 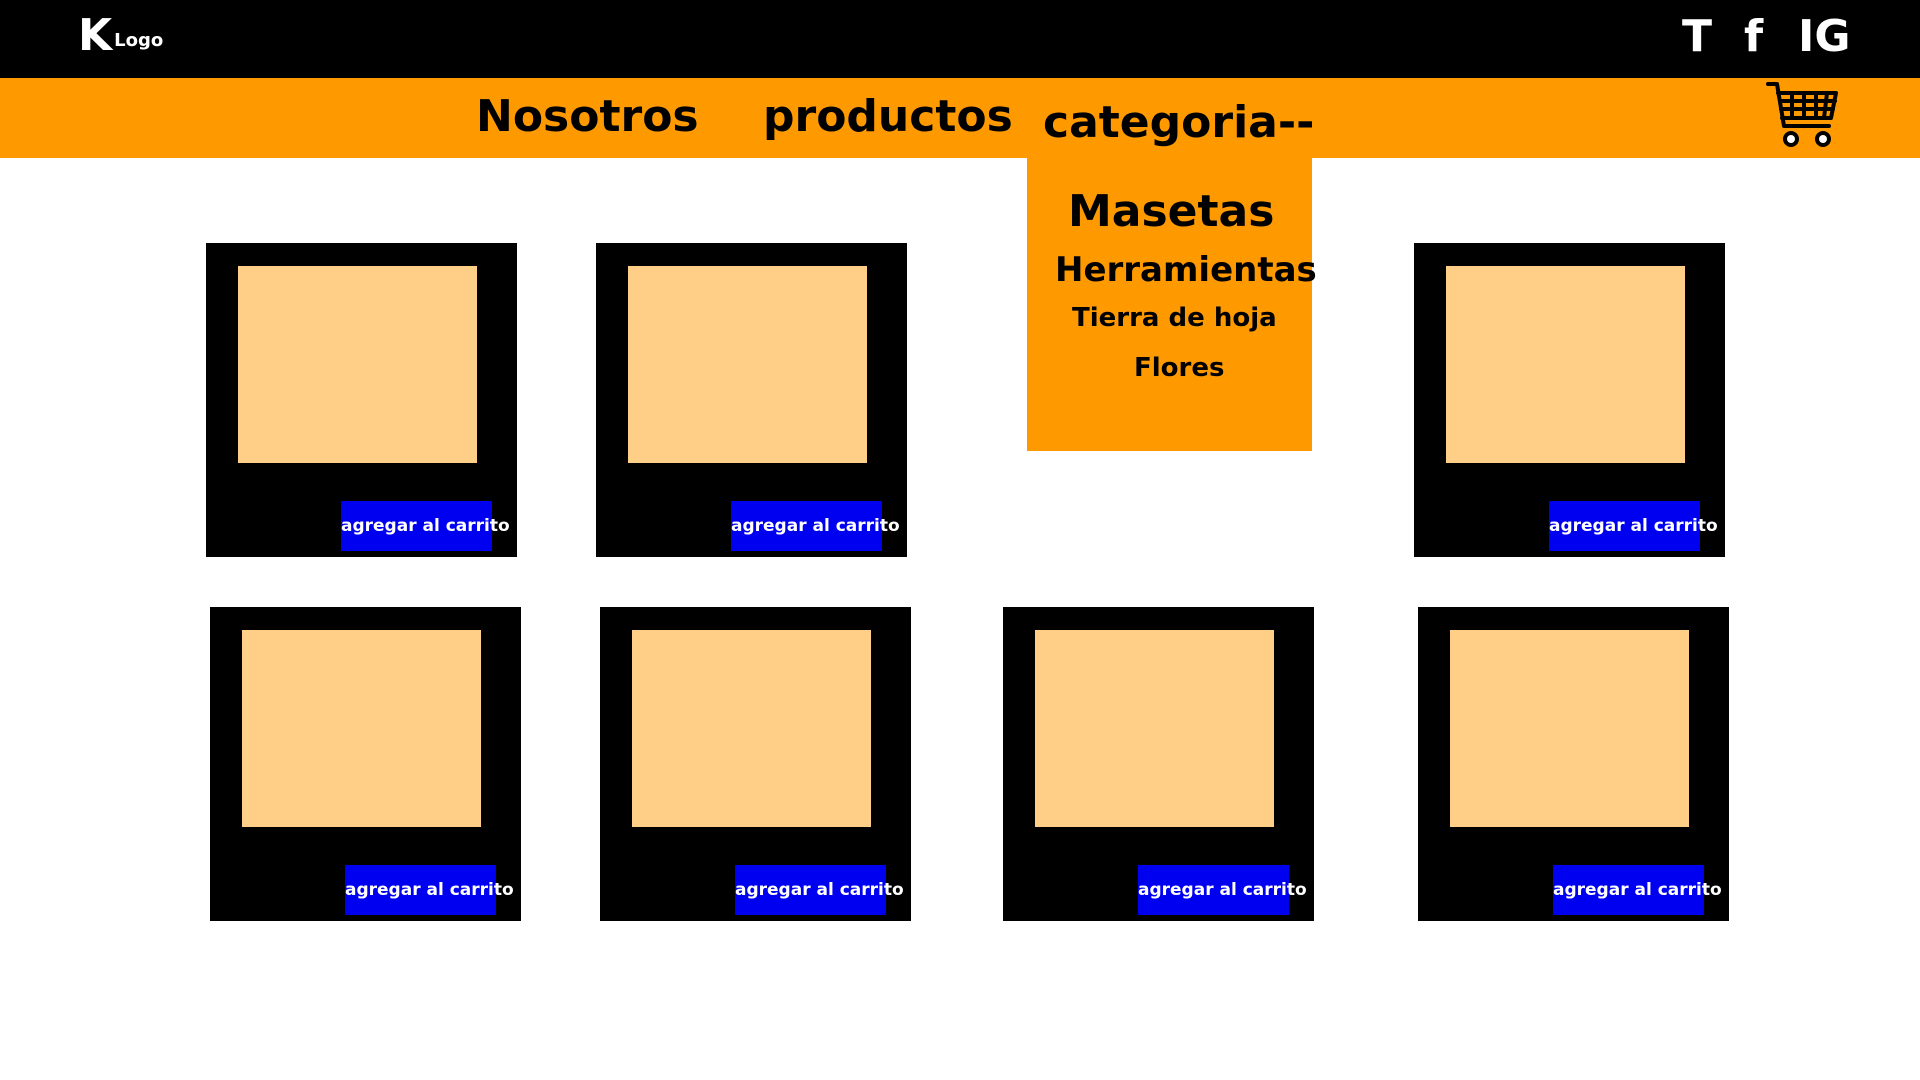 I want to click on site-logo: K Logo, so click(x=120, y=36).